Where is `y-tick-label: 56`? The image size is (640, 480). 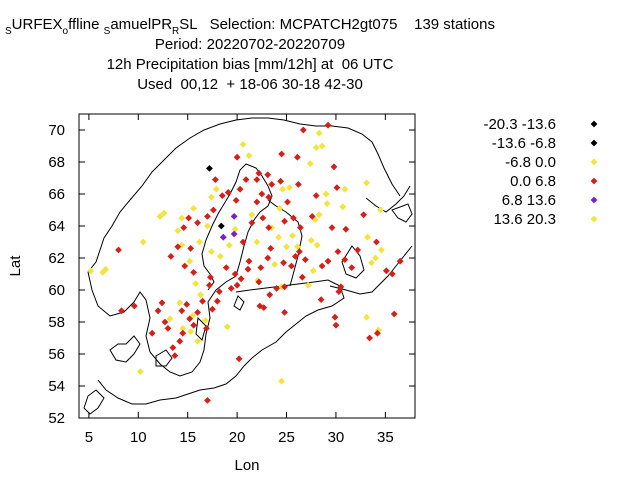
y-tick-label: 56 is located at coordinates (56, 354).